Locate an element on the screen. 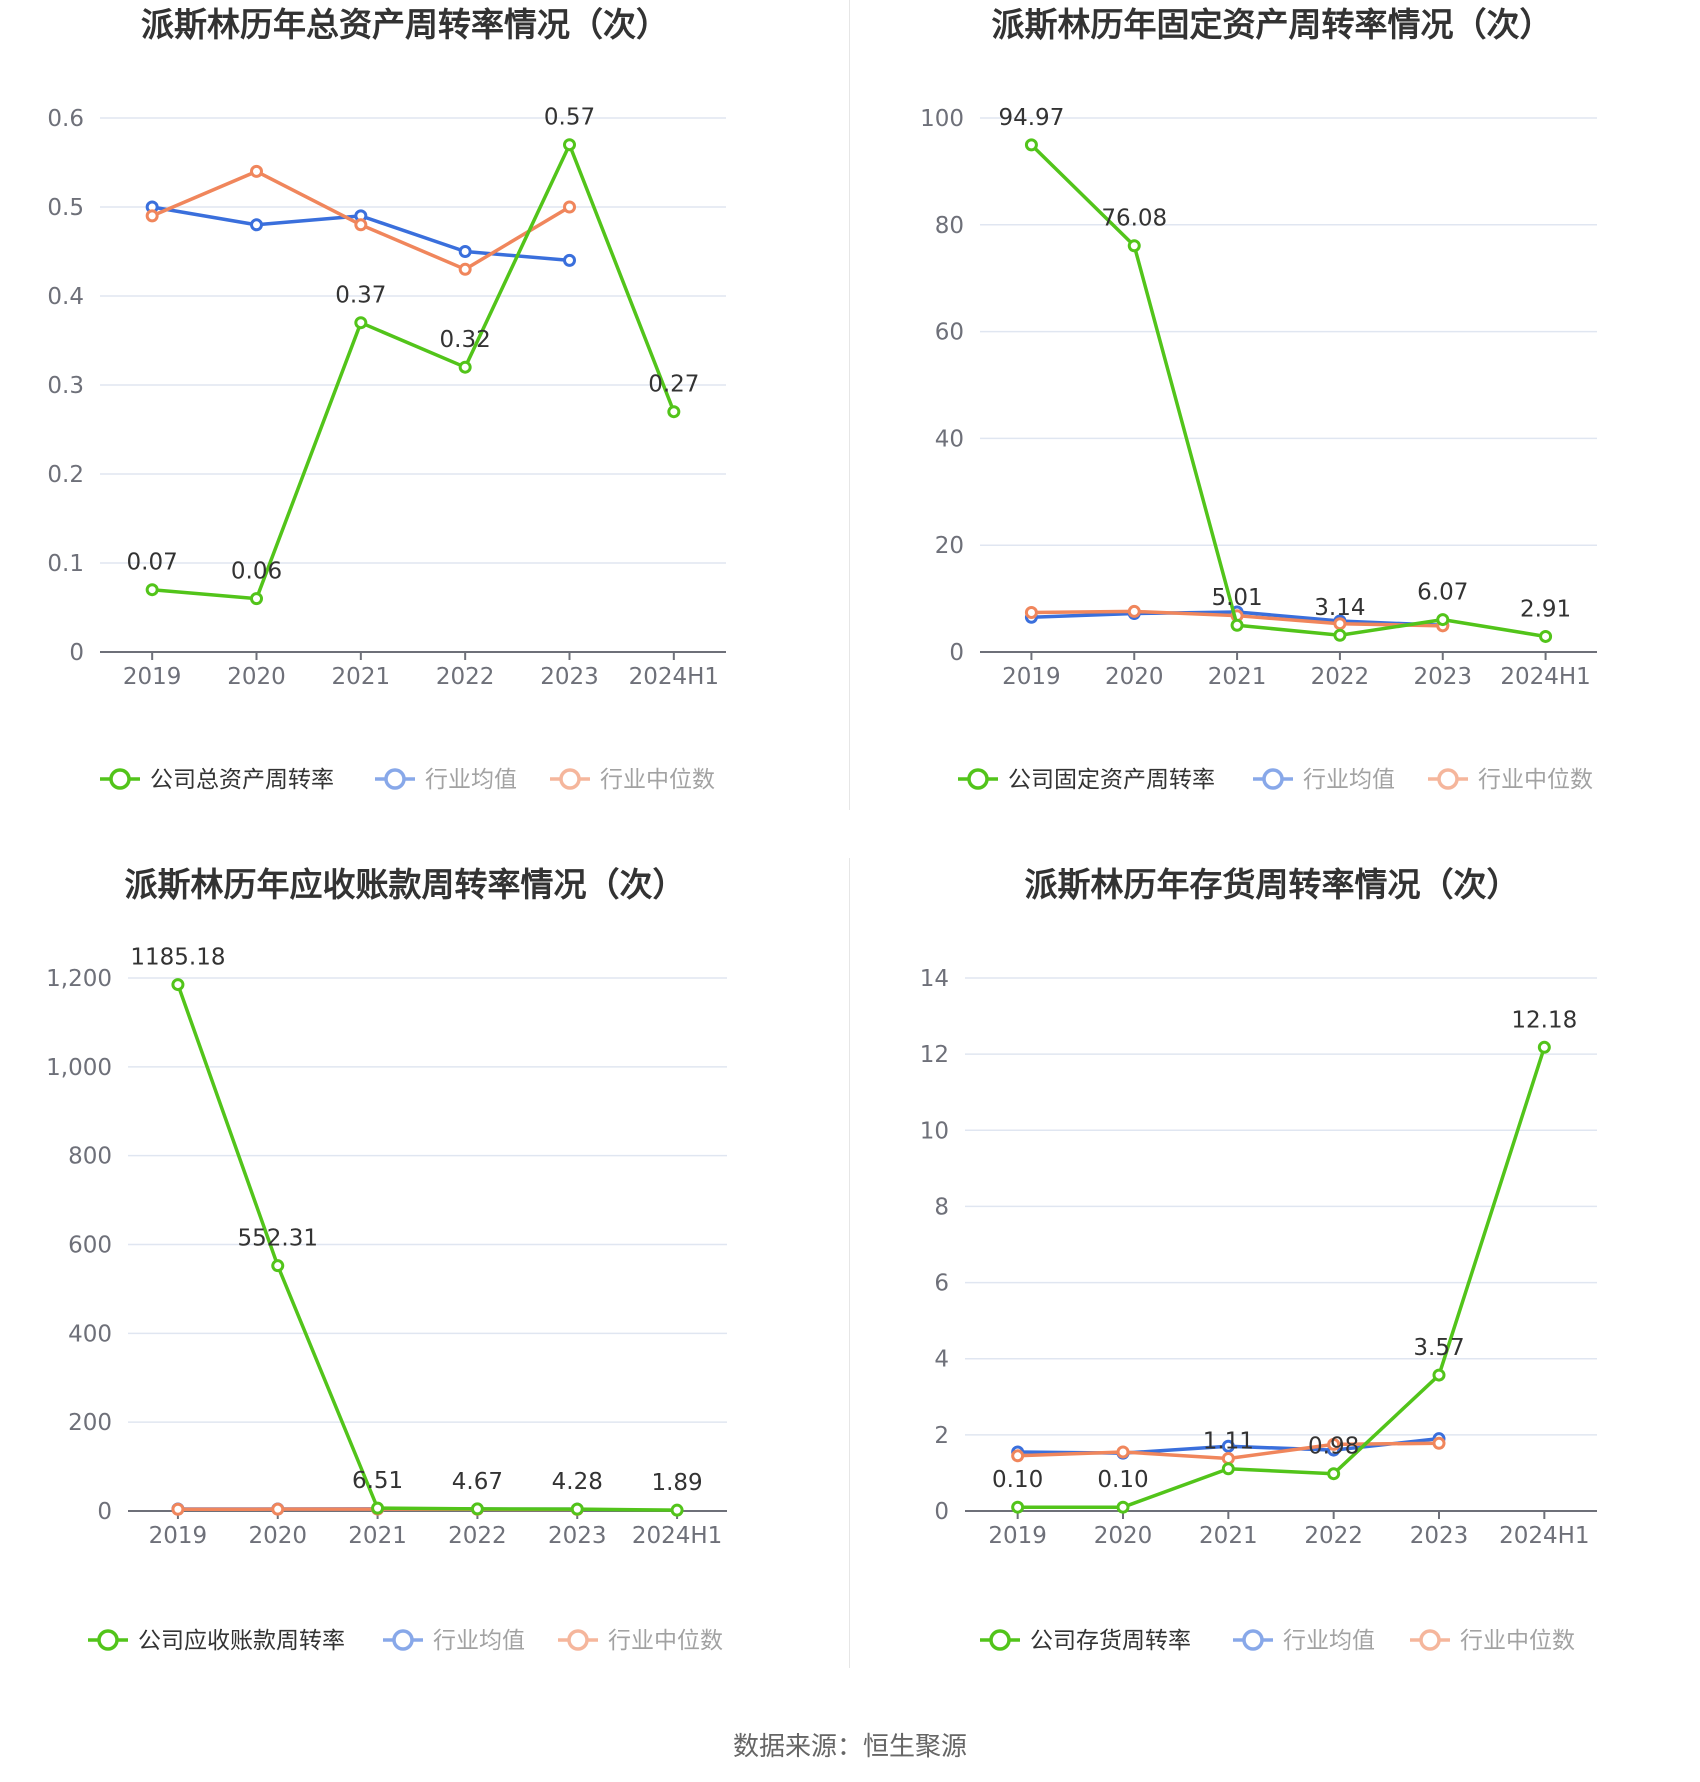  data-label: 12.18 is located at coordinates (1544, 1020).